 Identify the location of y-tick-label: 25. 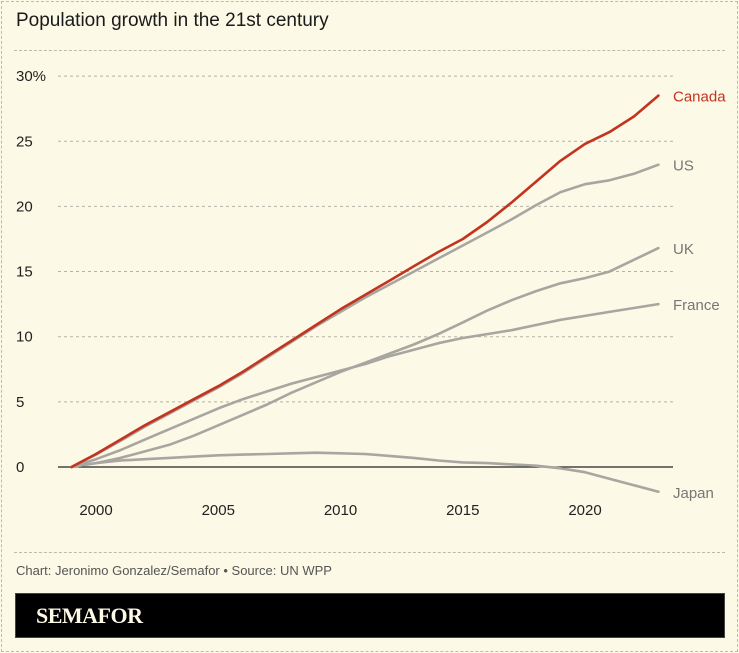
(24, 141).